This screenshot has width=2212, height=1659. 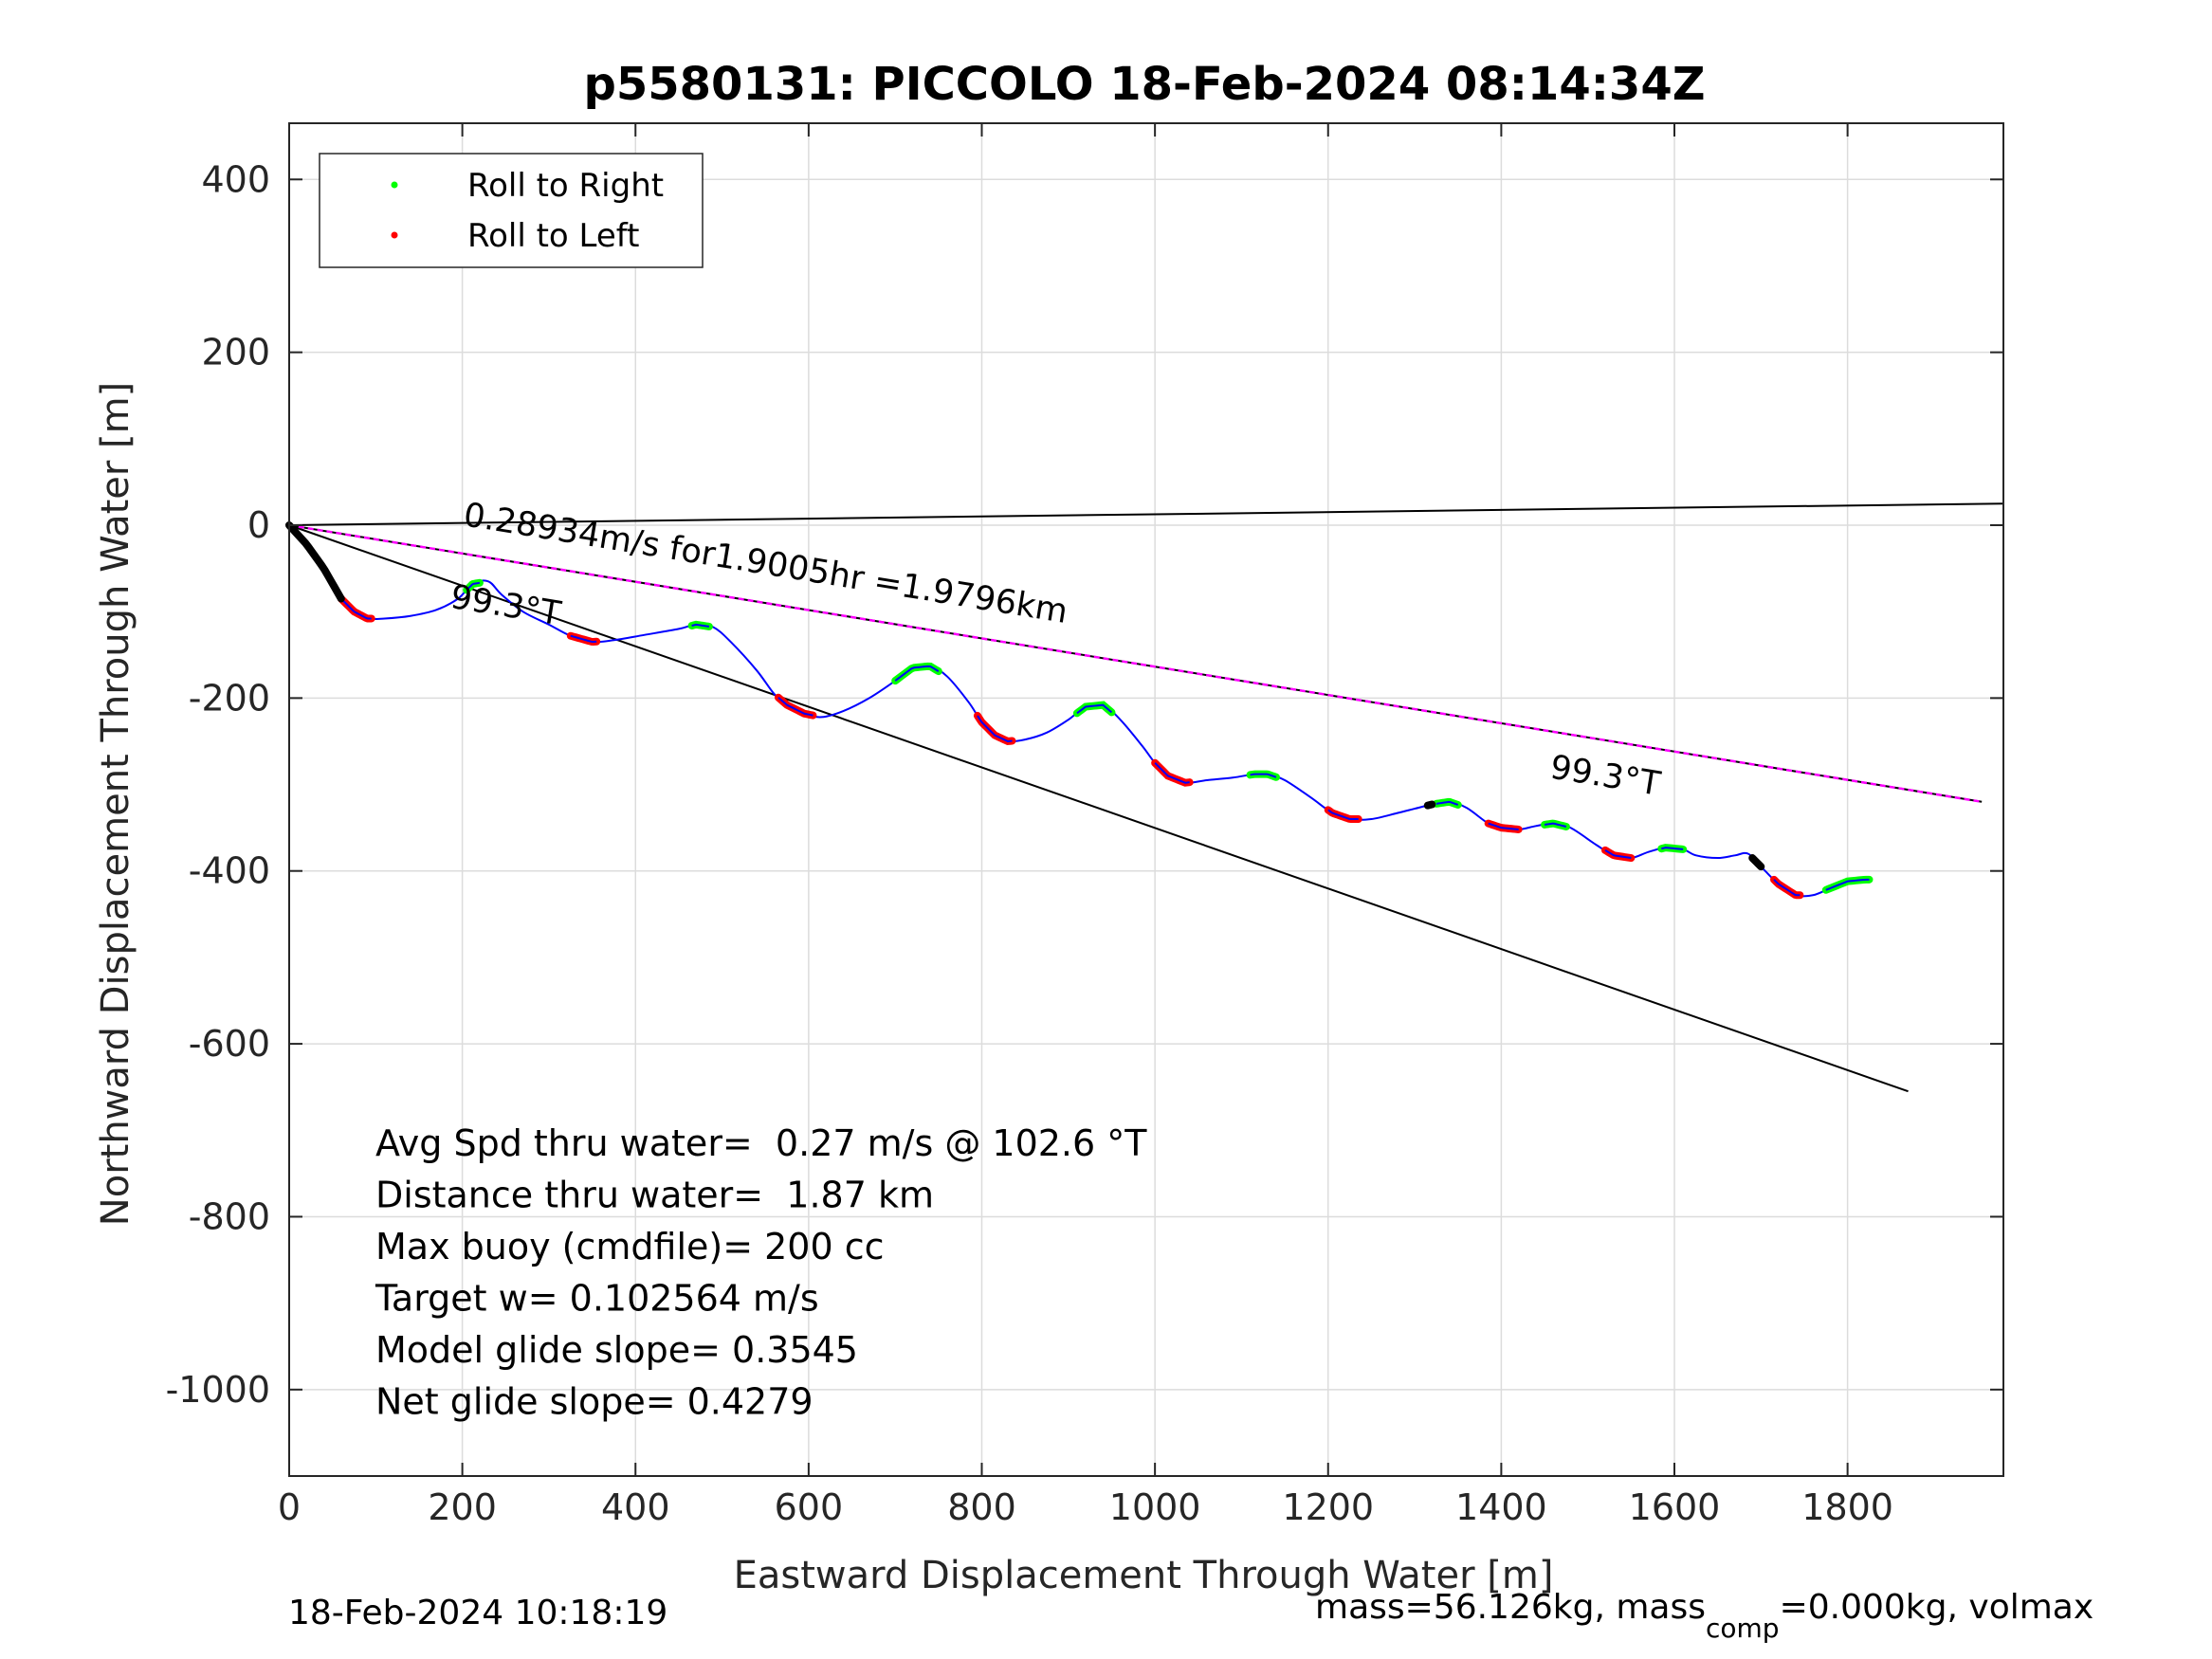 I want to click on x-tick-label: 800, so click(x=981, y=1507).